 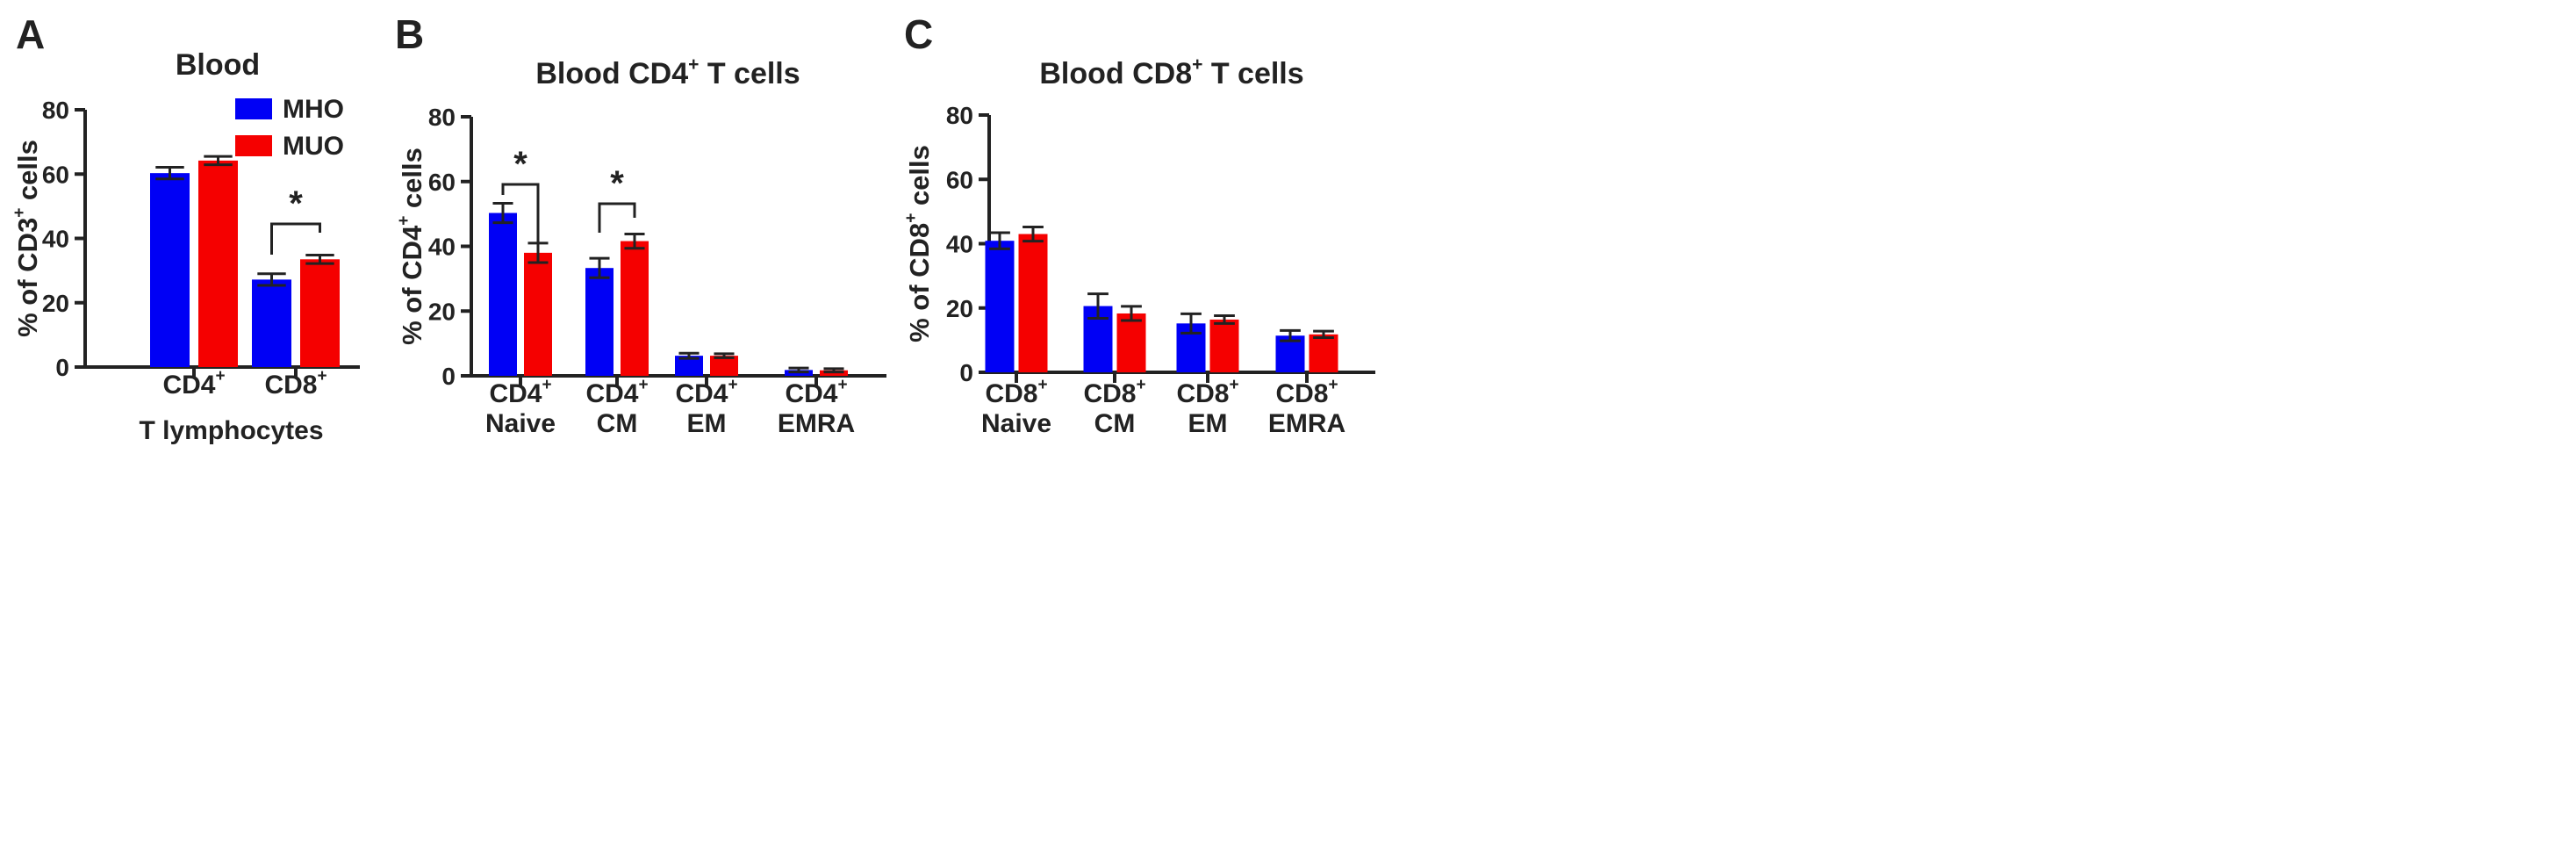 What do you see at coordinates (1171, 72) in the screenshot?
I see `chart-title: Blood CD8+ T cells` at bounding box center [1171, 72].